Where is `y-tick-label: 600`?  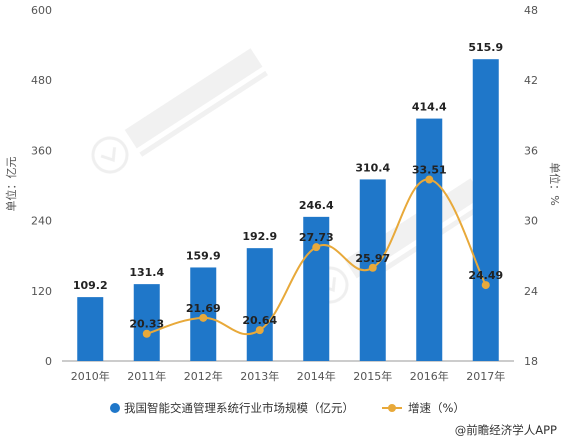
y-tick-label: 600 is located at coordinates (41, 10).